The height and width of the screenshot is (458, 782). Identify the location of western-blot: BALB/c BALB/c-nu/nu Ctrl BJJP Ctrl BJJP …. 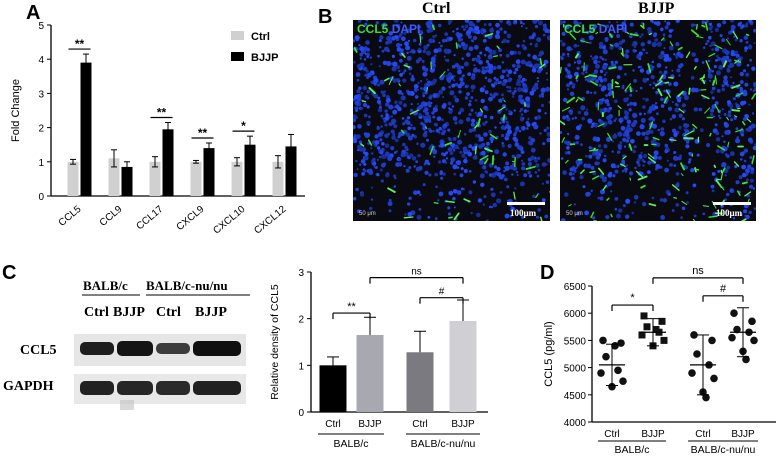
(126, 344).